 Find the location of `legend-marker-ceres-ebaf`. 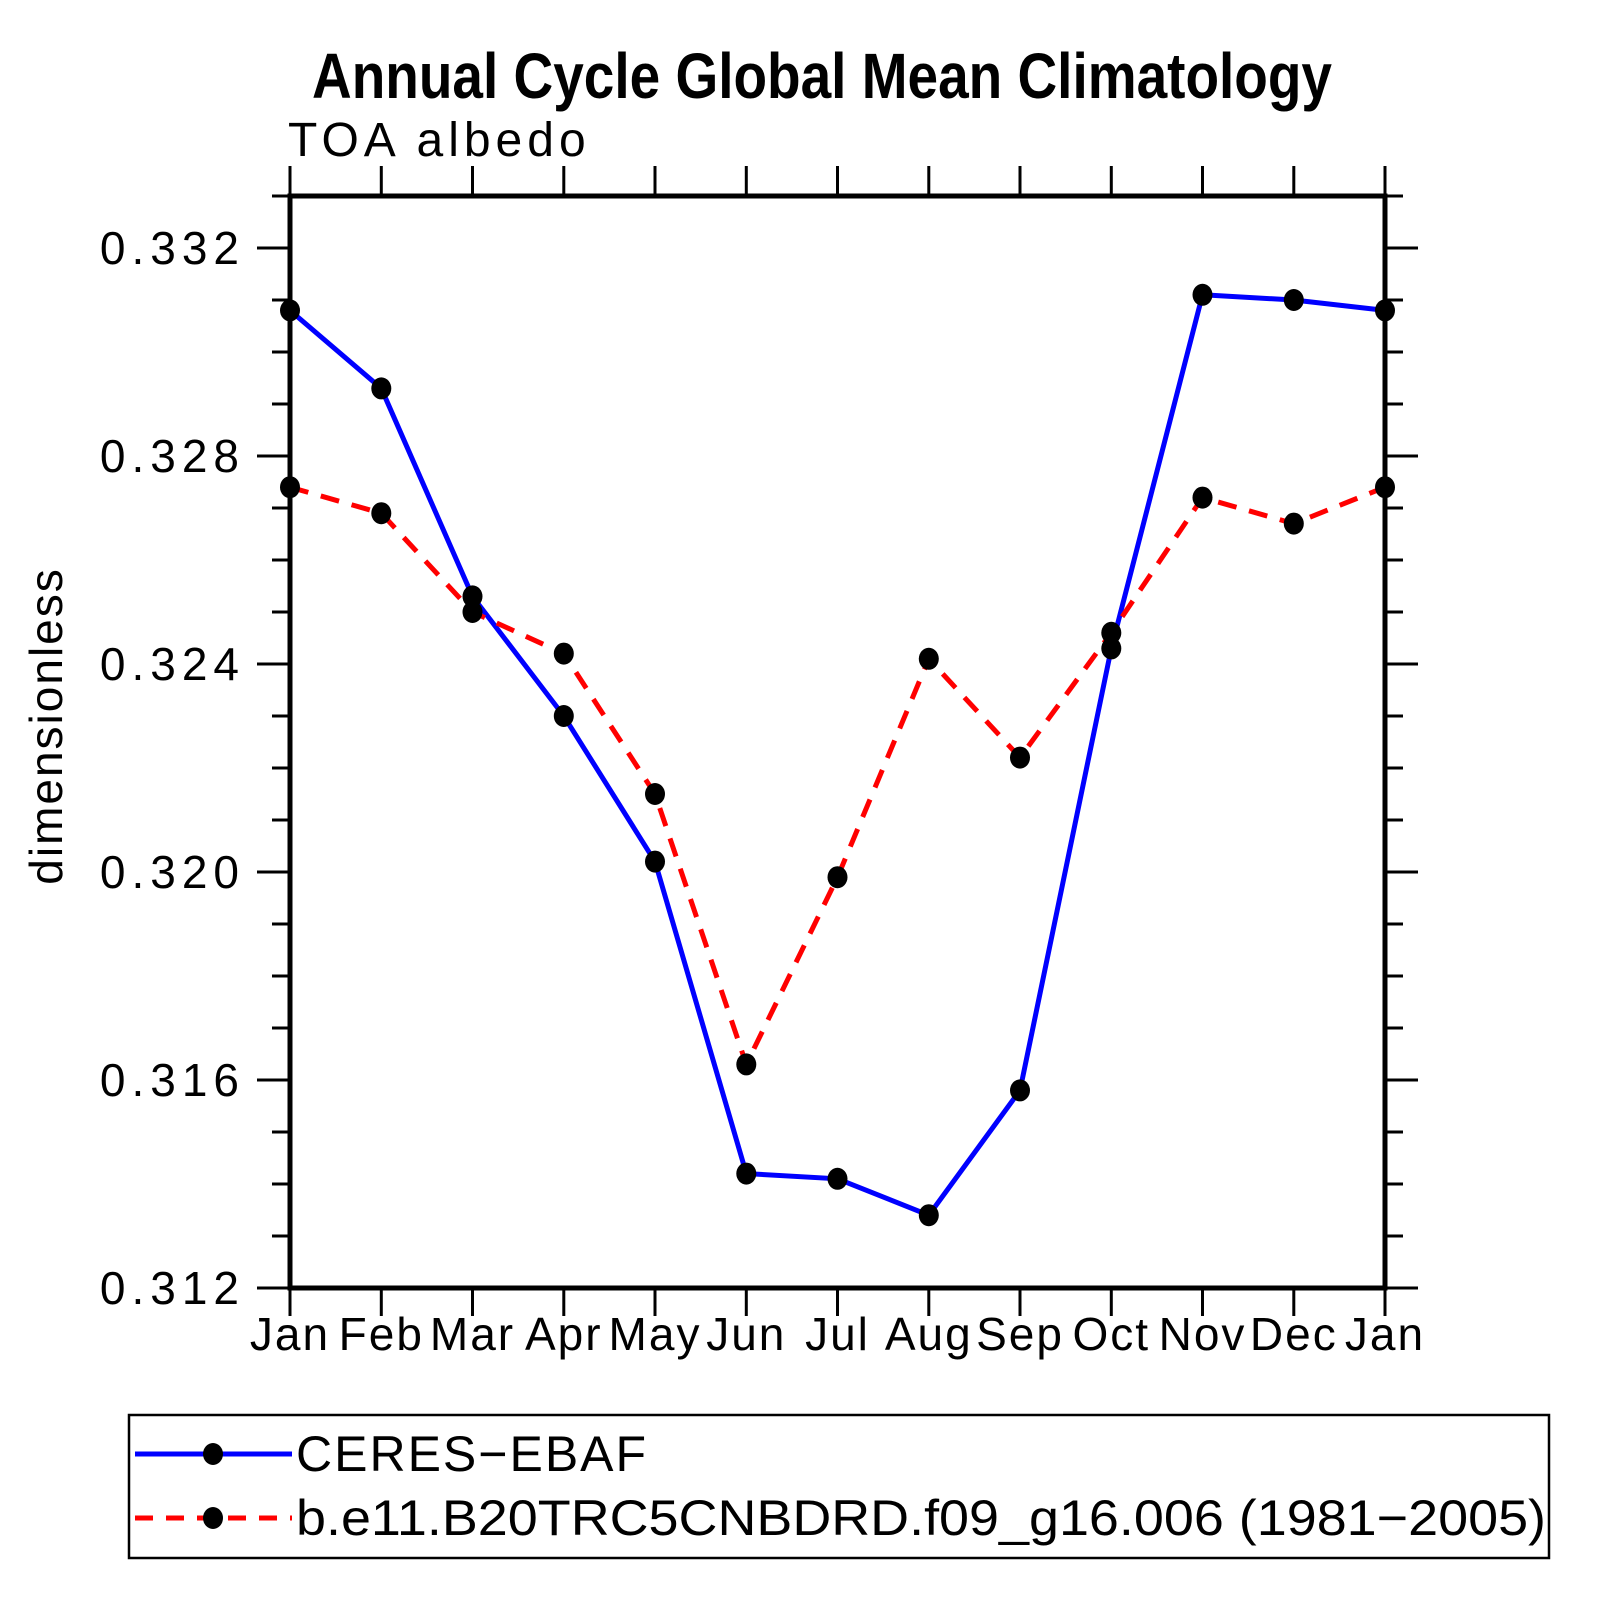

legend-marker-ceres-ebaf is located at coordinates (213, 1454).